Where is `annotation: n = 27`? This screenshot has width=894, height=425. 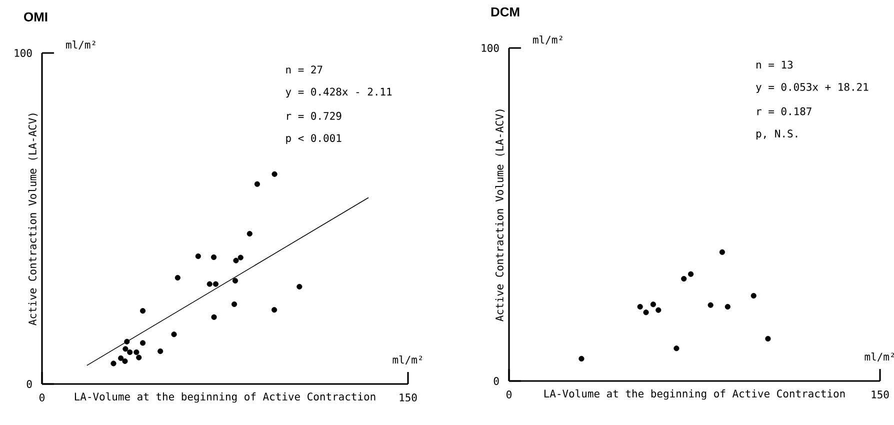
annotation: n = 27 is located at coordinates (304, 70).